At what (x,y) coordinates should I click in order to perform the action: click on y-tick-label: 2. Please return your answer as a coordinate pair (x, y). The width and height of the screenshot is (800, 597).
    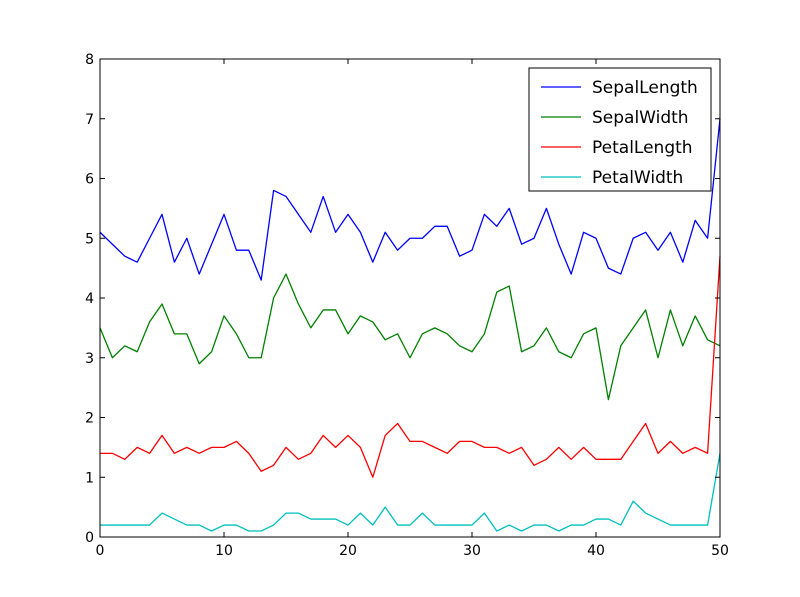
    Looking at the image, I should click on (89, 419).